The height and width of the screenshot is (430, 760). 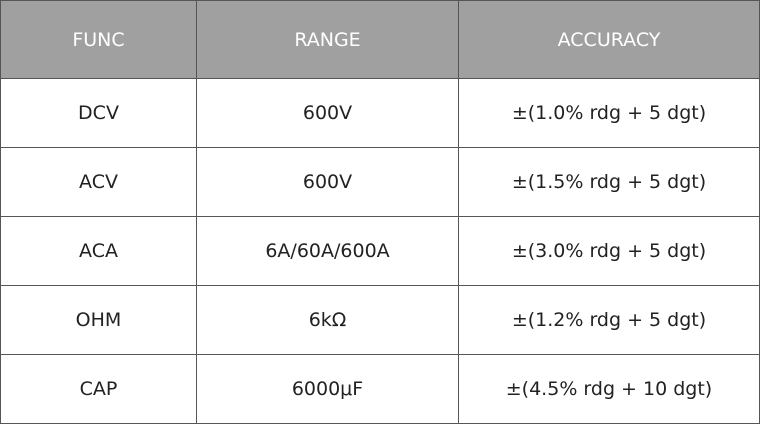 I want to click on cell-accuracy: ±(4.5% rdg + 10 dgt), so click(x=609, y=389).